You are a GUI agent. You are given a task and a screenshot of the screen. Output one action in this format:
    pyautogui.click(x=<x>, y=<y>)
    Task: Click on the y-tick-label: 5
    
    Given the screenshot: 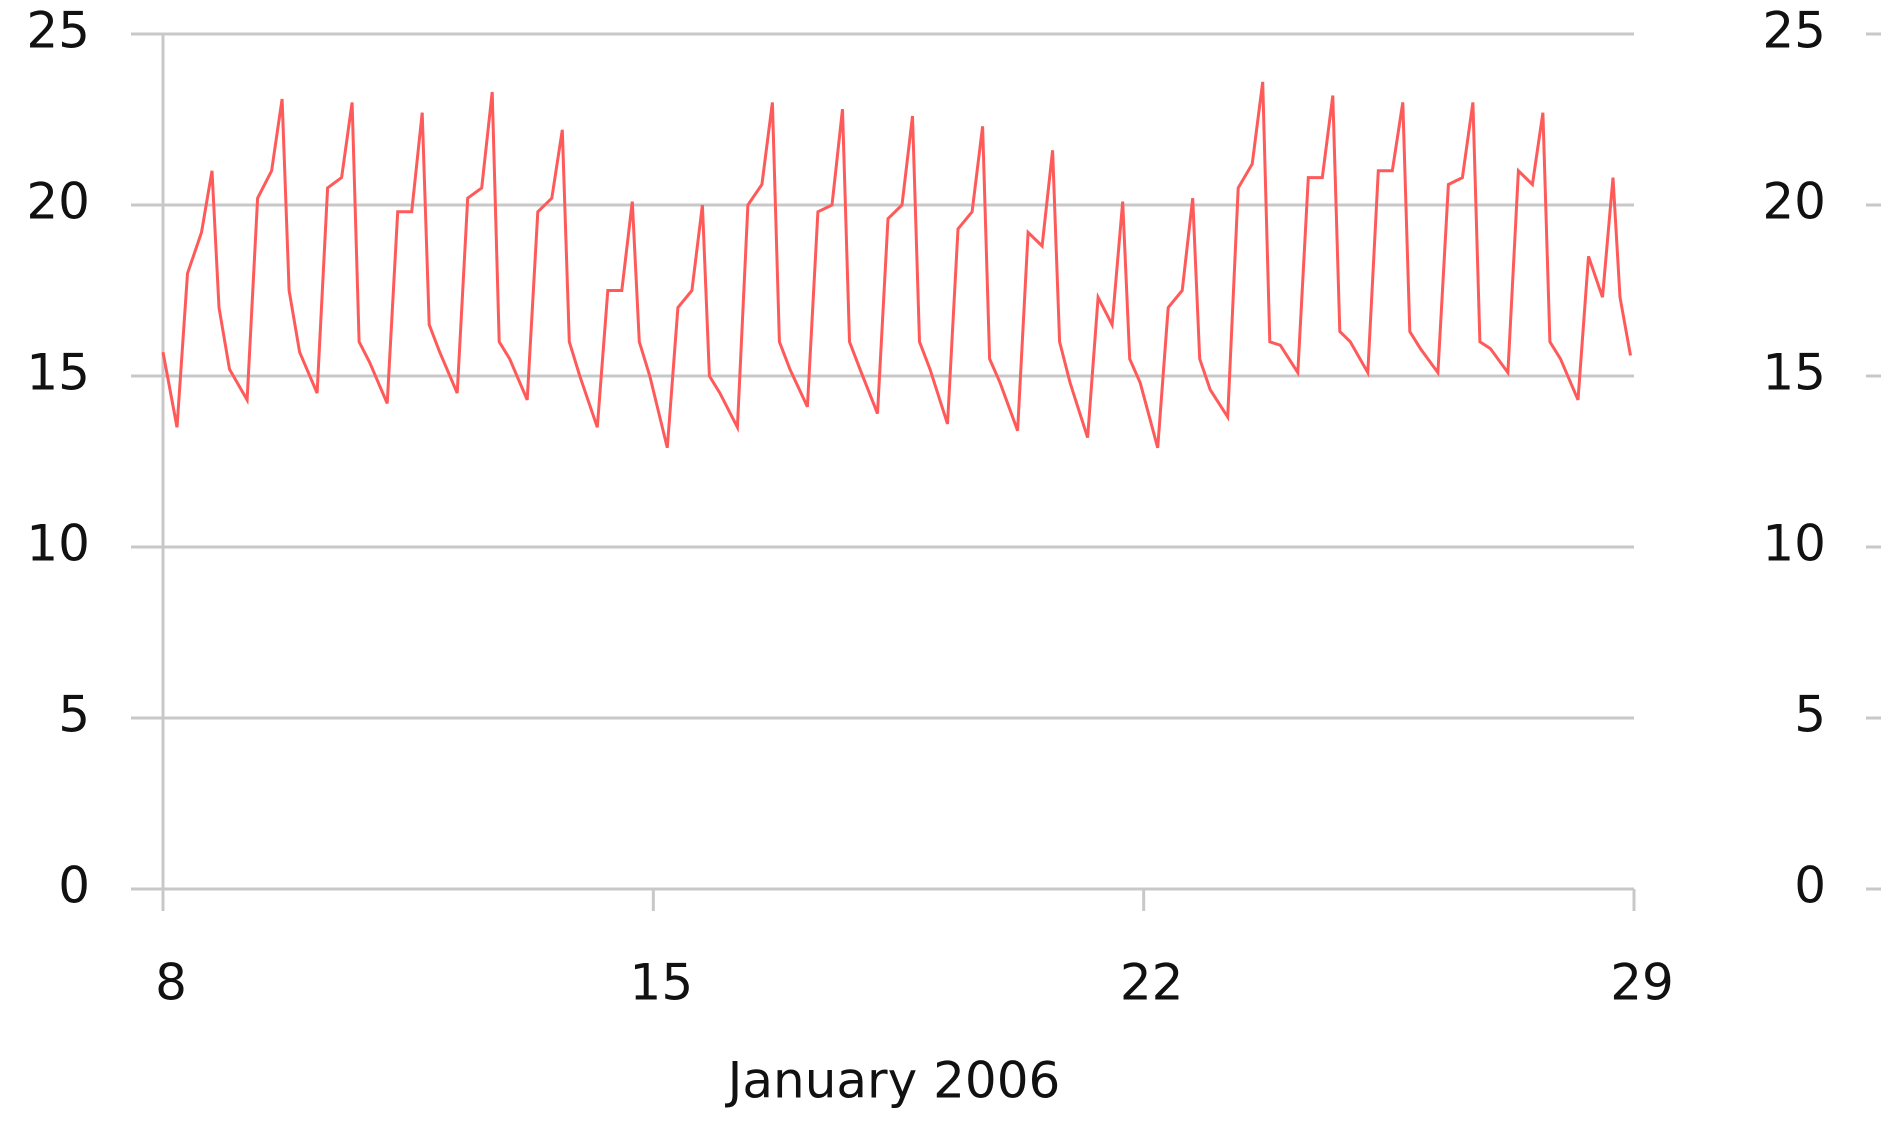 What is the action you would take?
    pyautogui.click(x=74, y=715)
    